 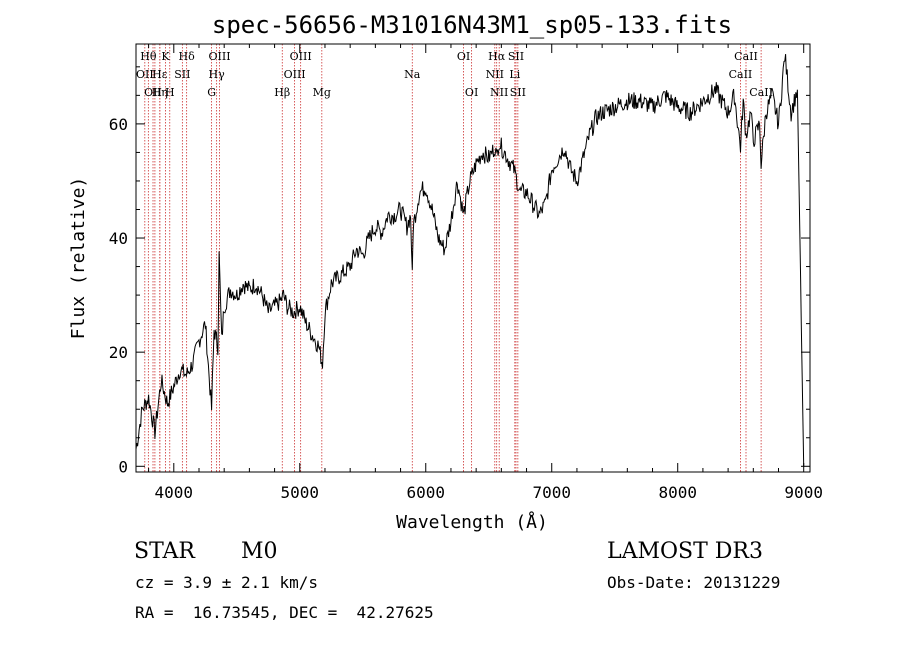 What do you see at coordinates (300, 492) in the screenshot?
I see `x-tick-label: 5000` at bounding box center [300, 492].